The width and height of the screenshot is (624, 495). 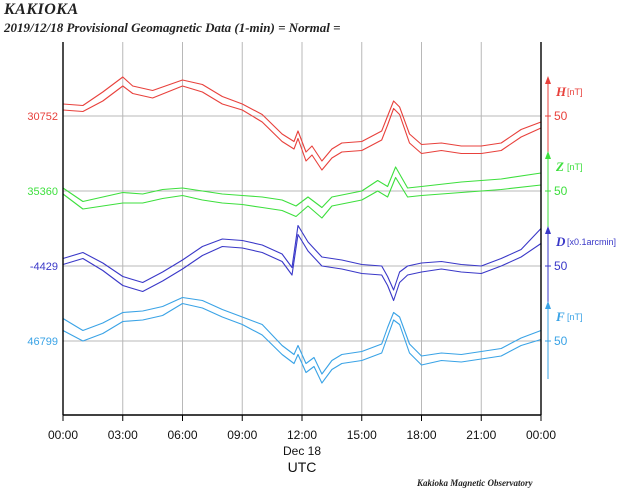 What do you see at coordinates (302, 451) in the screenshot?
I see `date-label: Dec 18` at bounding box center [302, 451].